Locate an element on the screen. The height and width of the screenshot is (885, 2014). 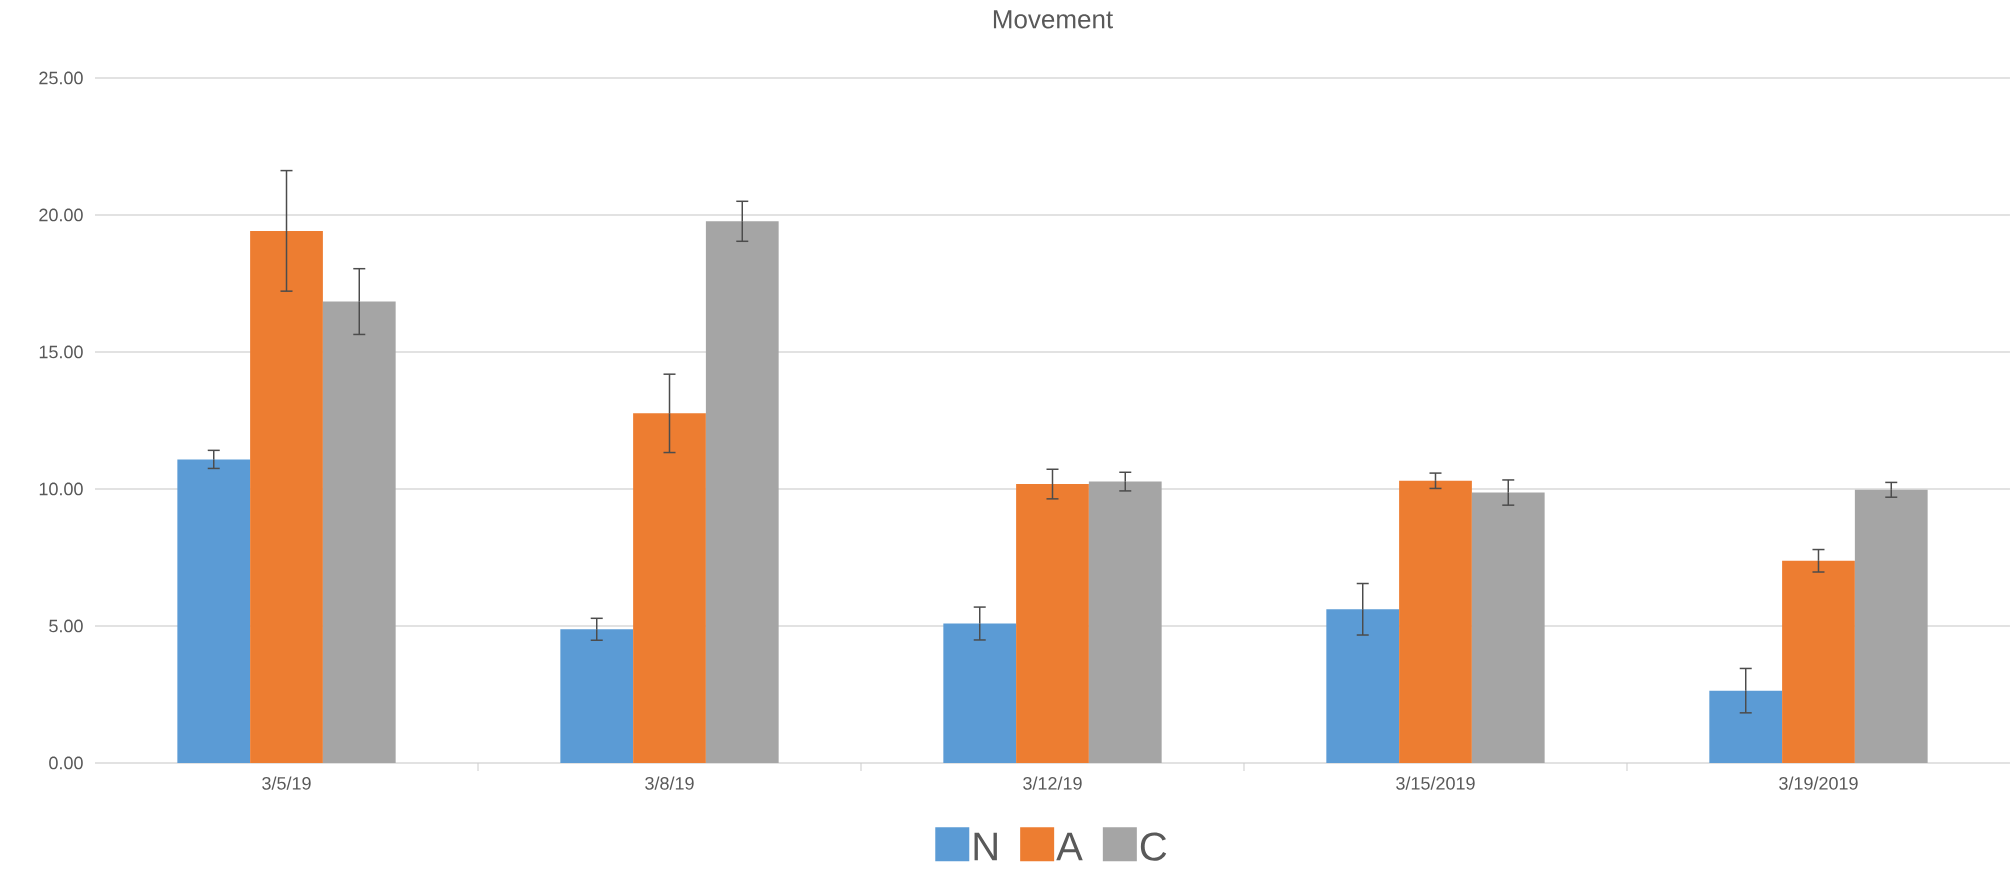
chart-title: Movement is located at coordinates (1053, 19).